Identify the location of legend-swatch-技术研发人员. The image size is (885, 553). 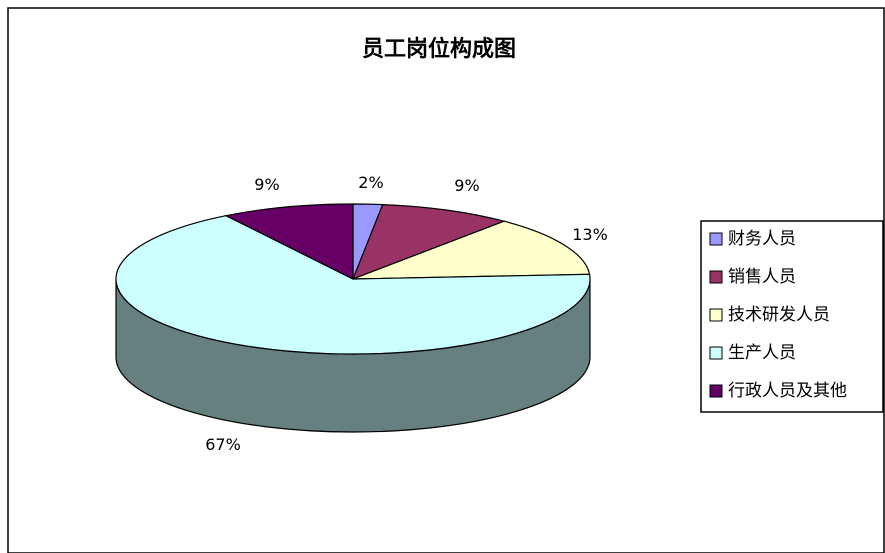
(716, 315).